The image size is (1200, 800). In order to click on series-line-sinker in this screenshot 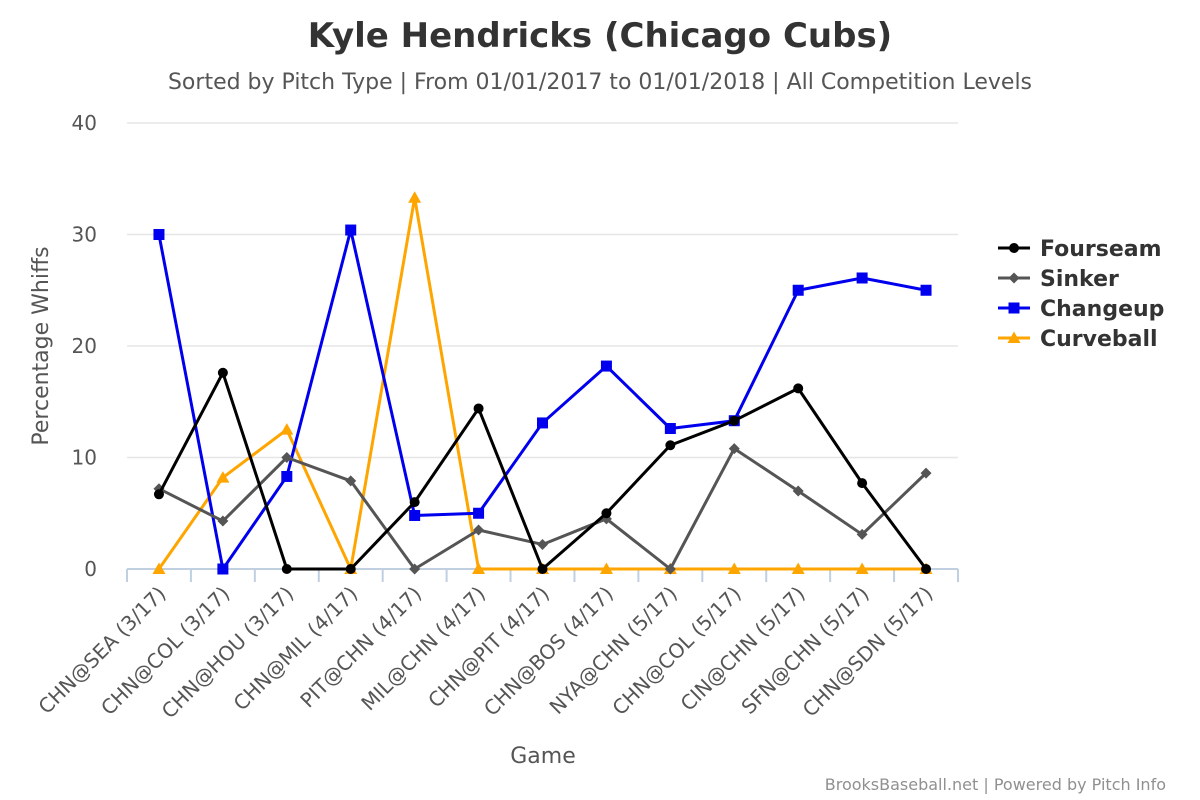, I will do `click(543, 509)`.